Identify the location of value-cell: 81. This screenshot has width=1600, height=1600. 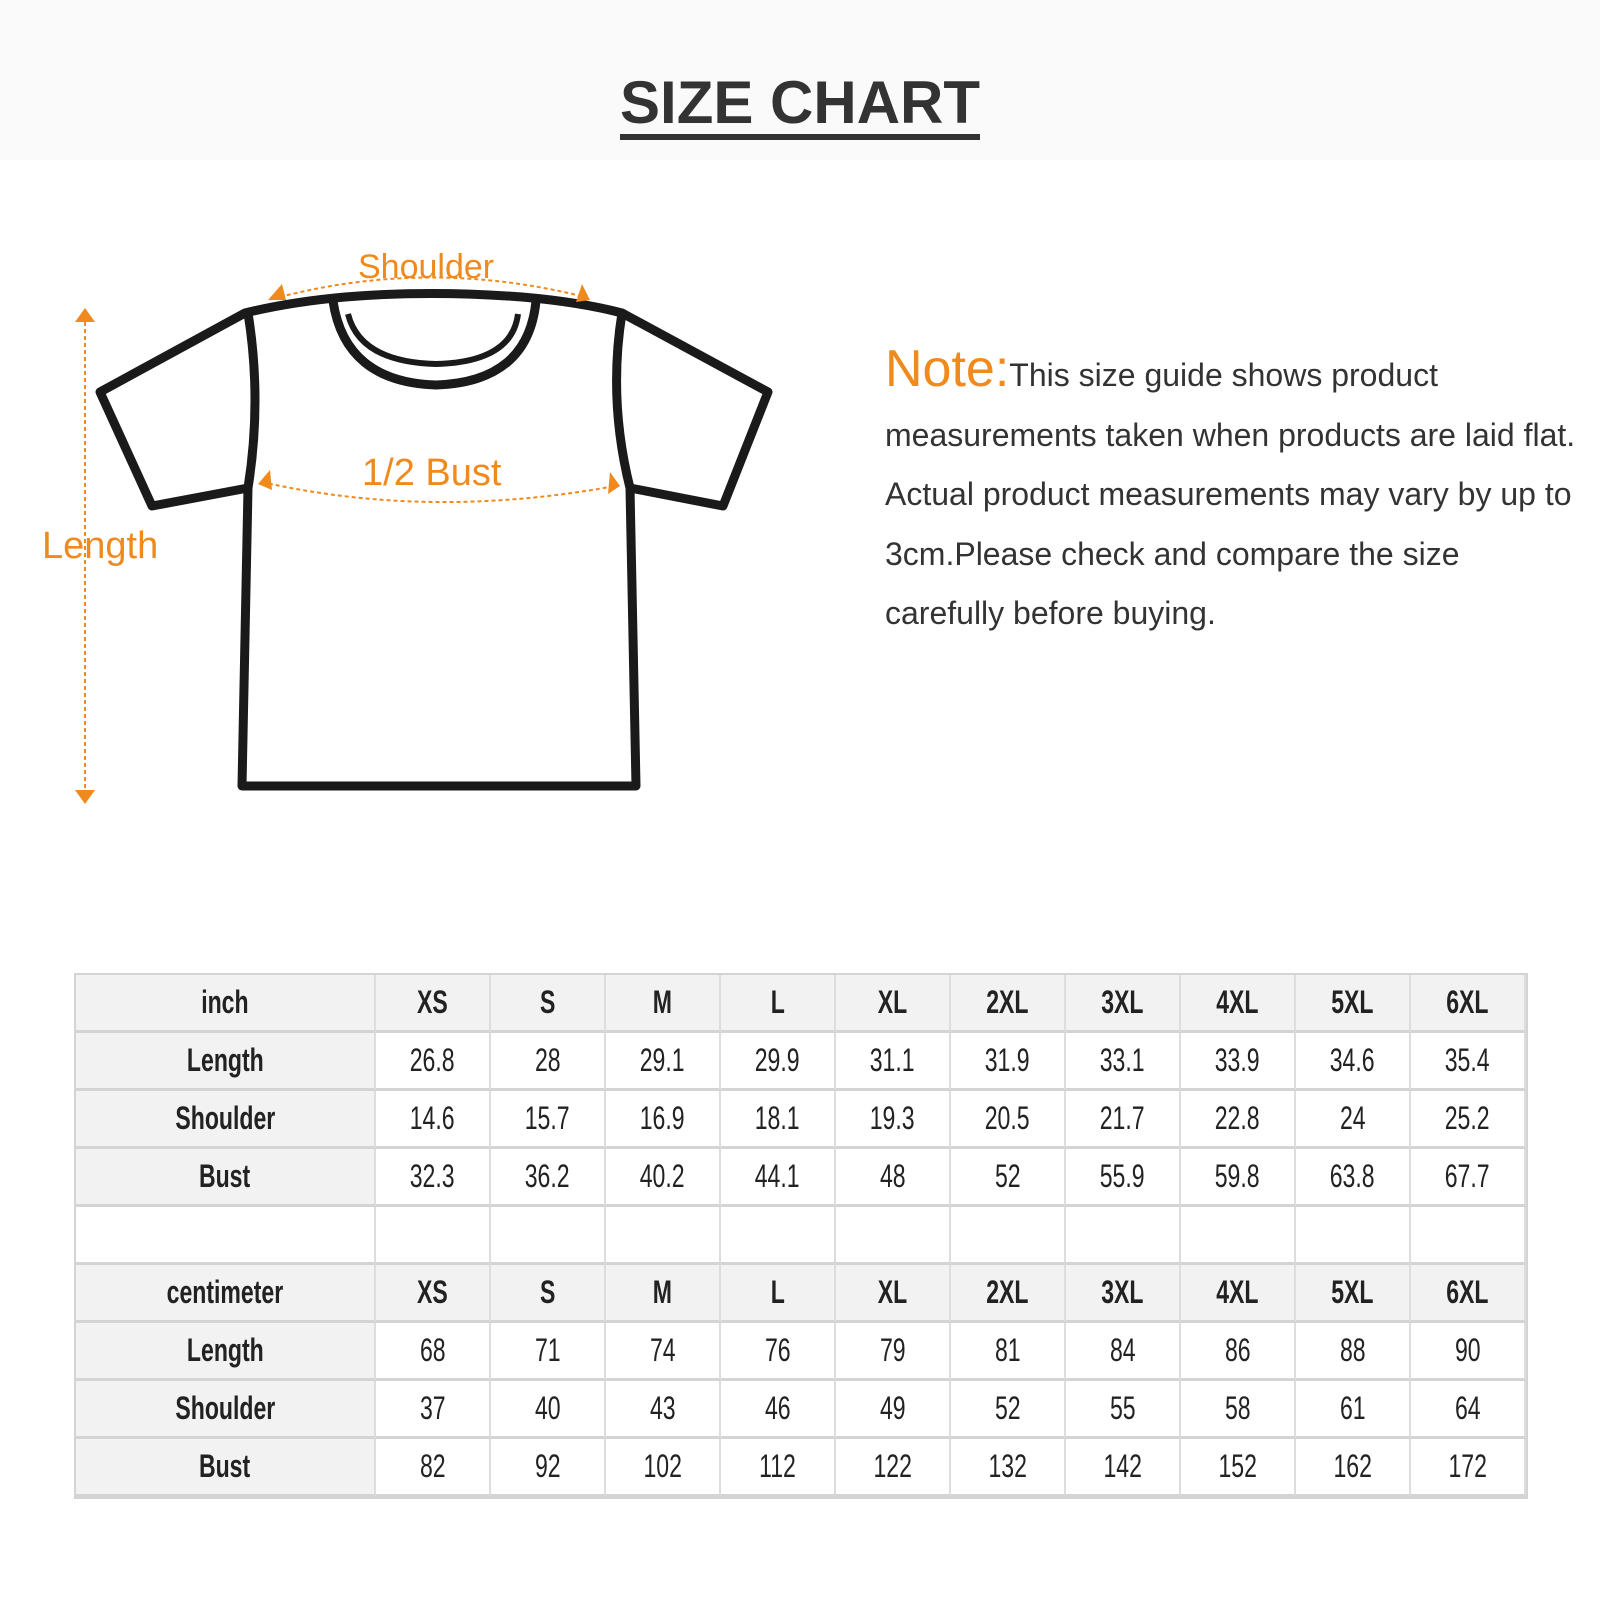
(1008, 1352).